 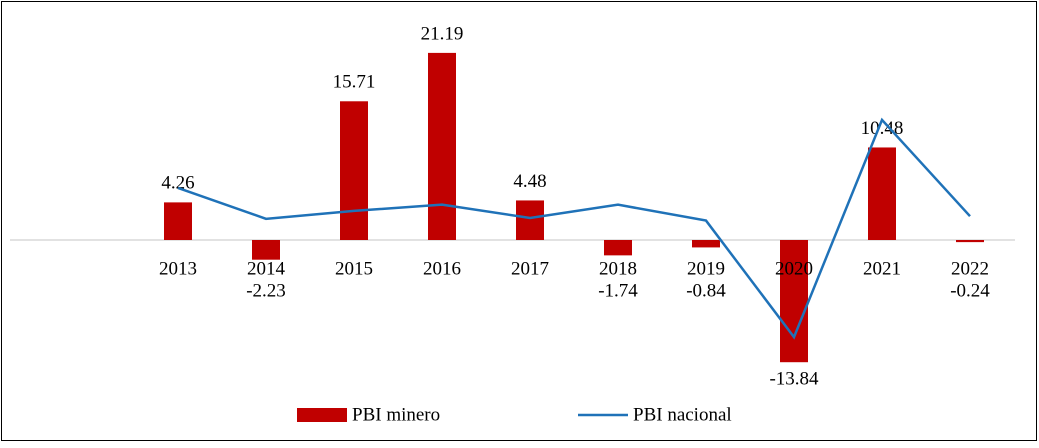 What do you see at coordinates (442, 268) in the screenshot?
I see `x-tick-label: 2016` at bounding box center [442, 268].